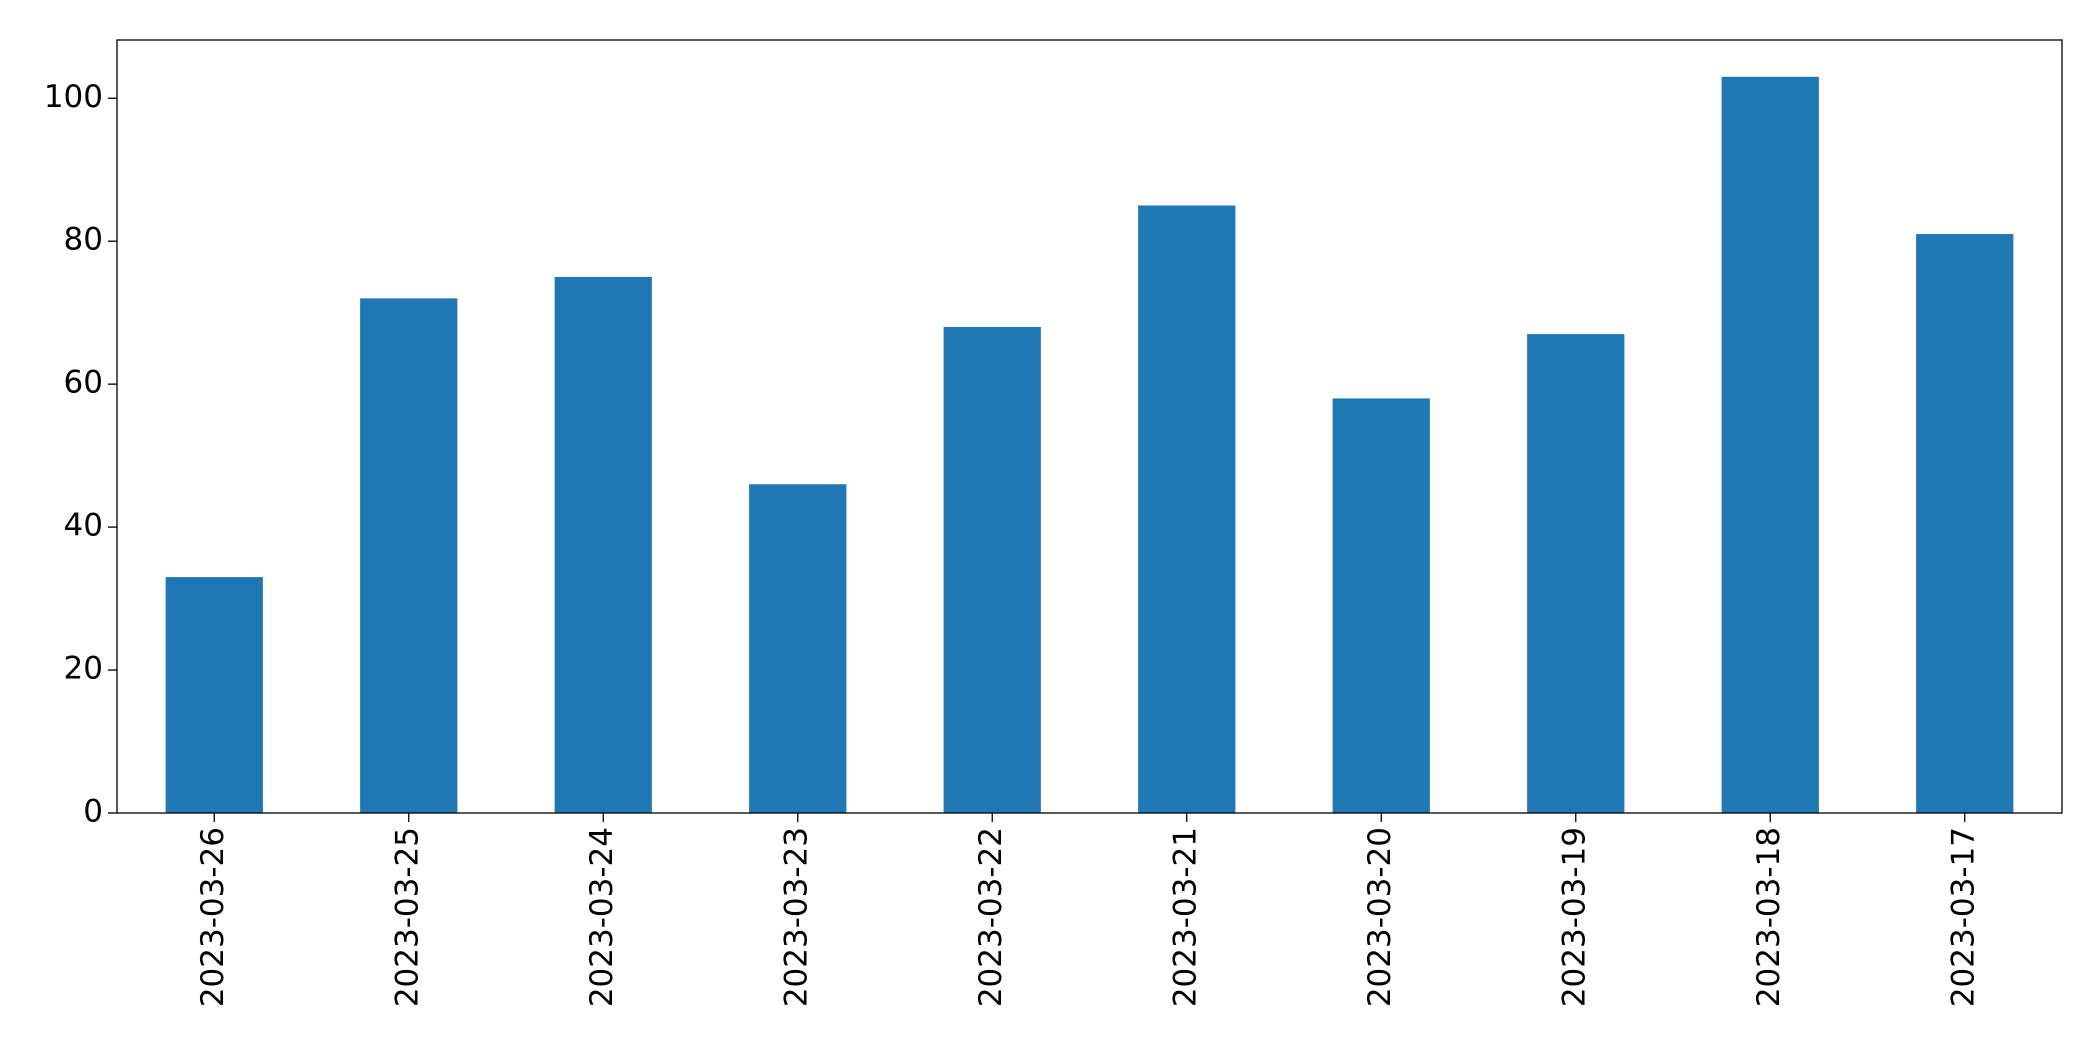 This screenshot has width=2093, height=1061. Describe the element at coordinates (83, 240) in the screenshot. I see `y-tick-label: 80` at that location.